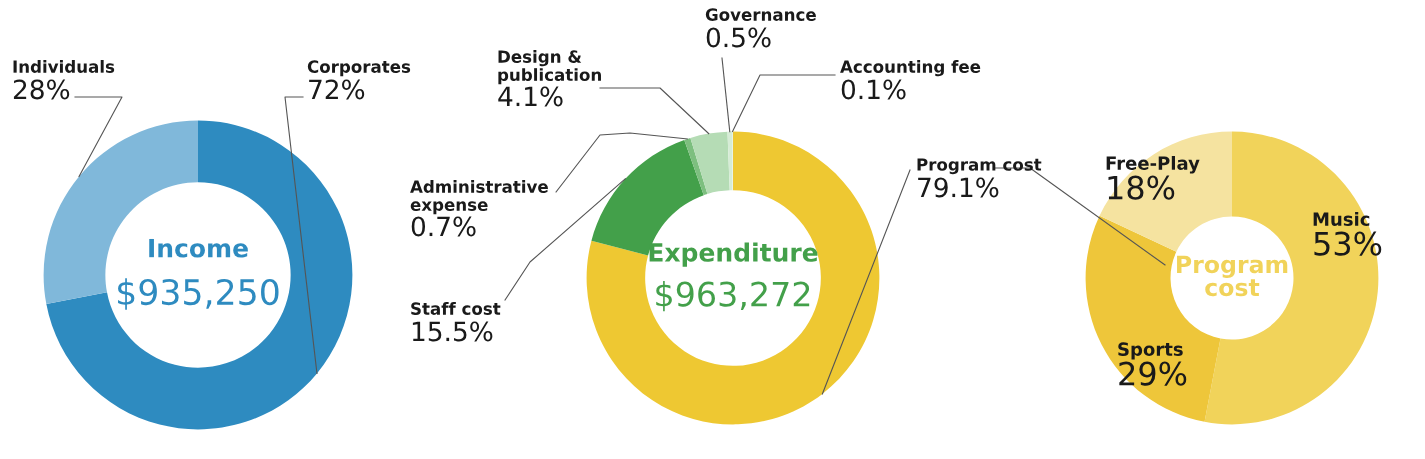  I want to click on slice-label: Free-Play, so click(1153, 165).